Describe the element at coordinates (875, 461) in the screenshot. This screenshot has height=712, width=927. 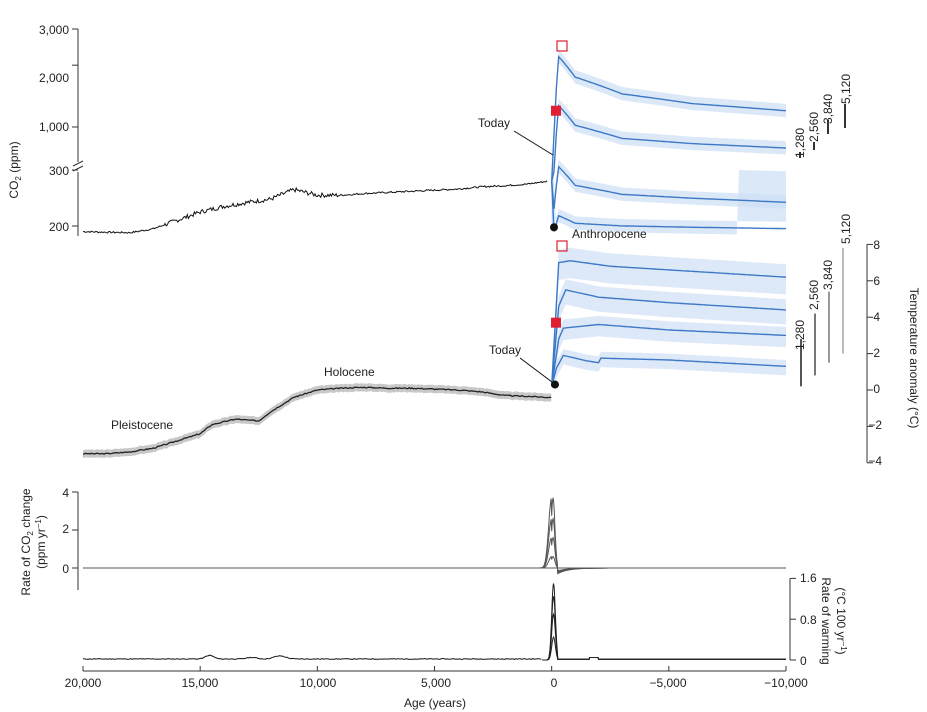
I see `temp-tick-label: −4` at that location.